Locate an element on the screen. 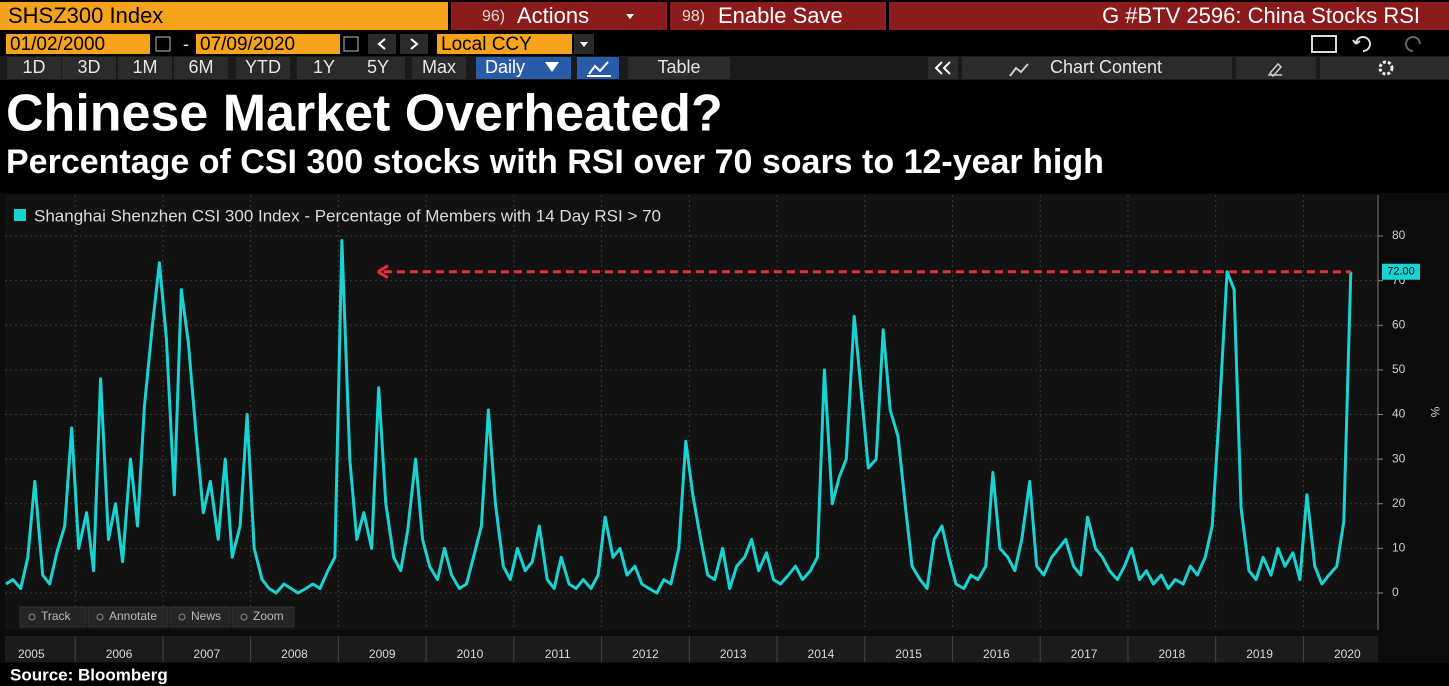  y-tick-label: 0 is located at coordinates (1395, 592).